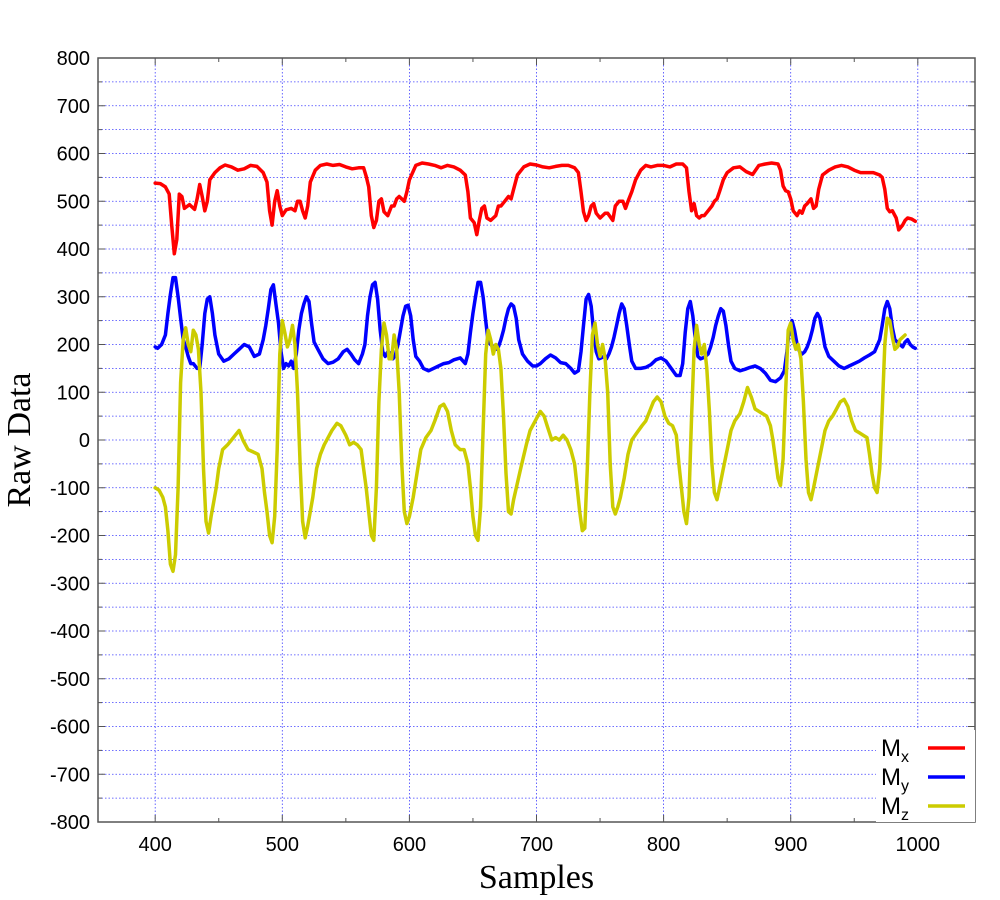  I want to click on y-tick-label: -600, so click(70, 728).